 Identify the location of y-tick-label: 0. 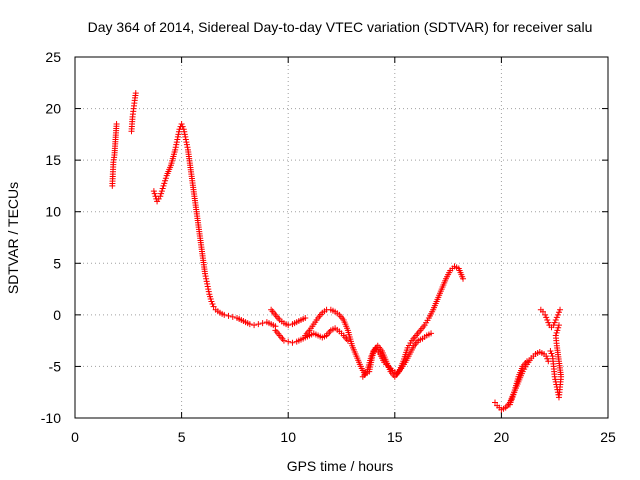
(57, 315).